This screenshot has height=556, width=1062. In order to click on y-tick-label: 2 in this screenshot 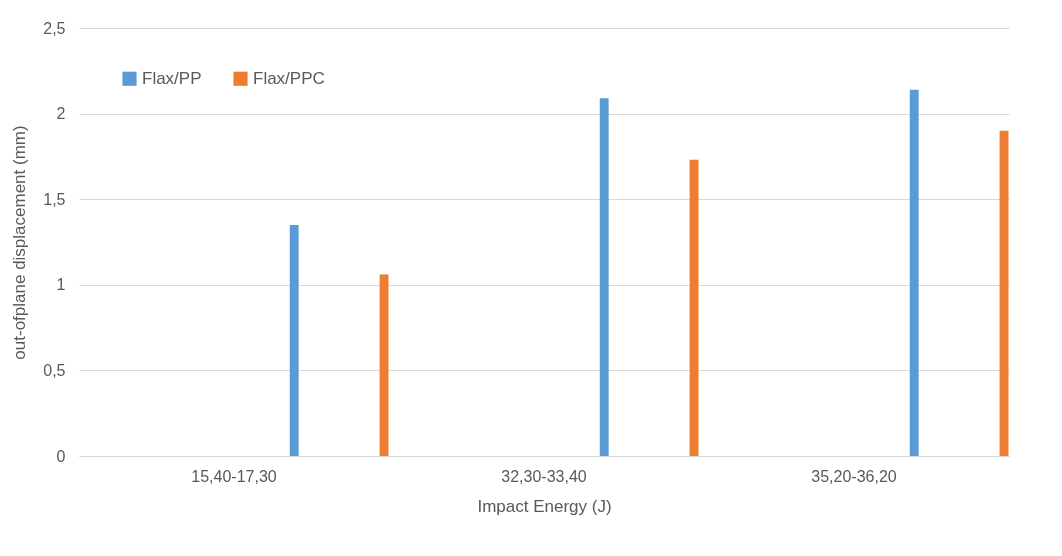, I will do `click(61, 114)`.